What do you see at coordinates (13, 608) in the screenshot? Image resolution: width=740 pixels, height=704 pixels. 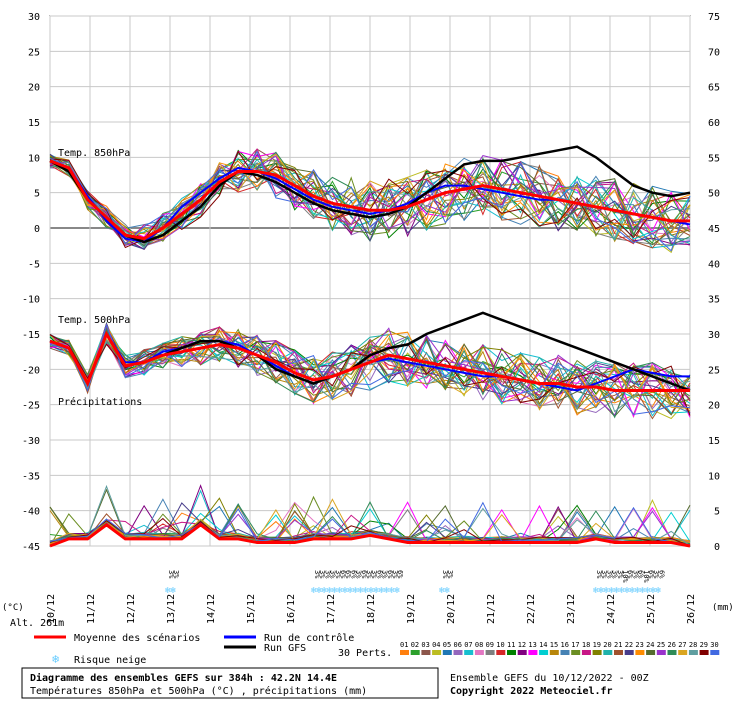 I see `left-unit: (°C)` at bounding box center [13, 608].